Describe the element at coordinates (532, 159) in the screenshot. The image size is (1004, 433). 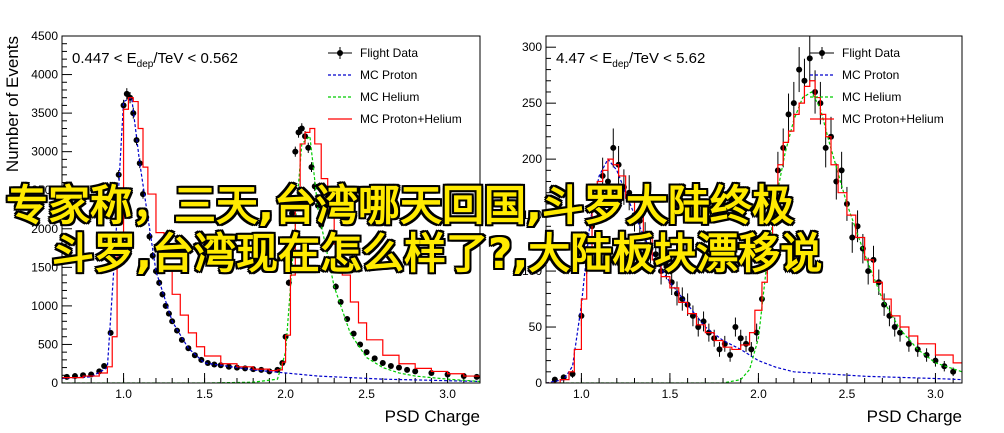
I see `y-tick-label: 200` at that location.